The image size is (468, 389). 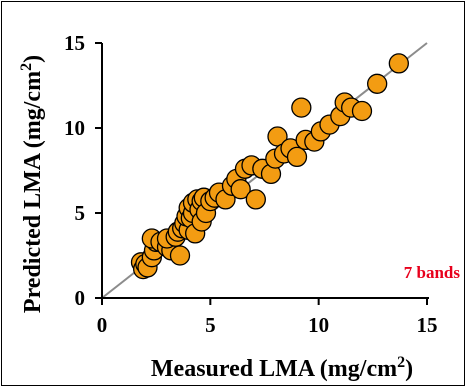 I want to click on x-tick-label: 10, so click(x=318, y=325).